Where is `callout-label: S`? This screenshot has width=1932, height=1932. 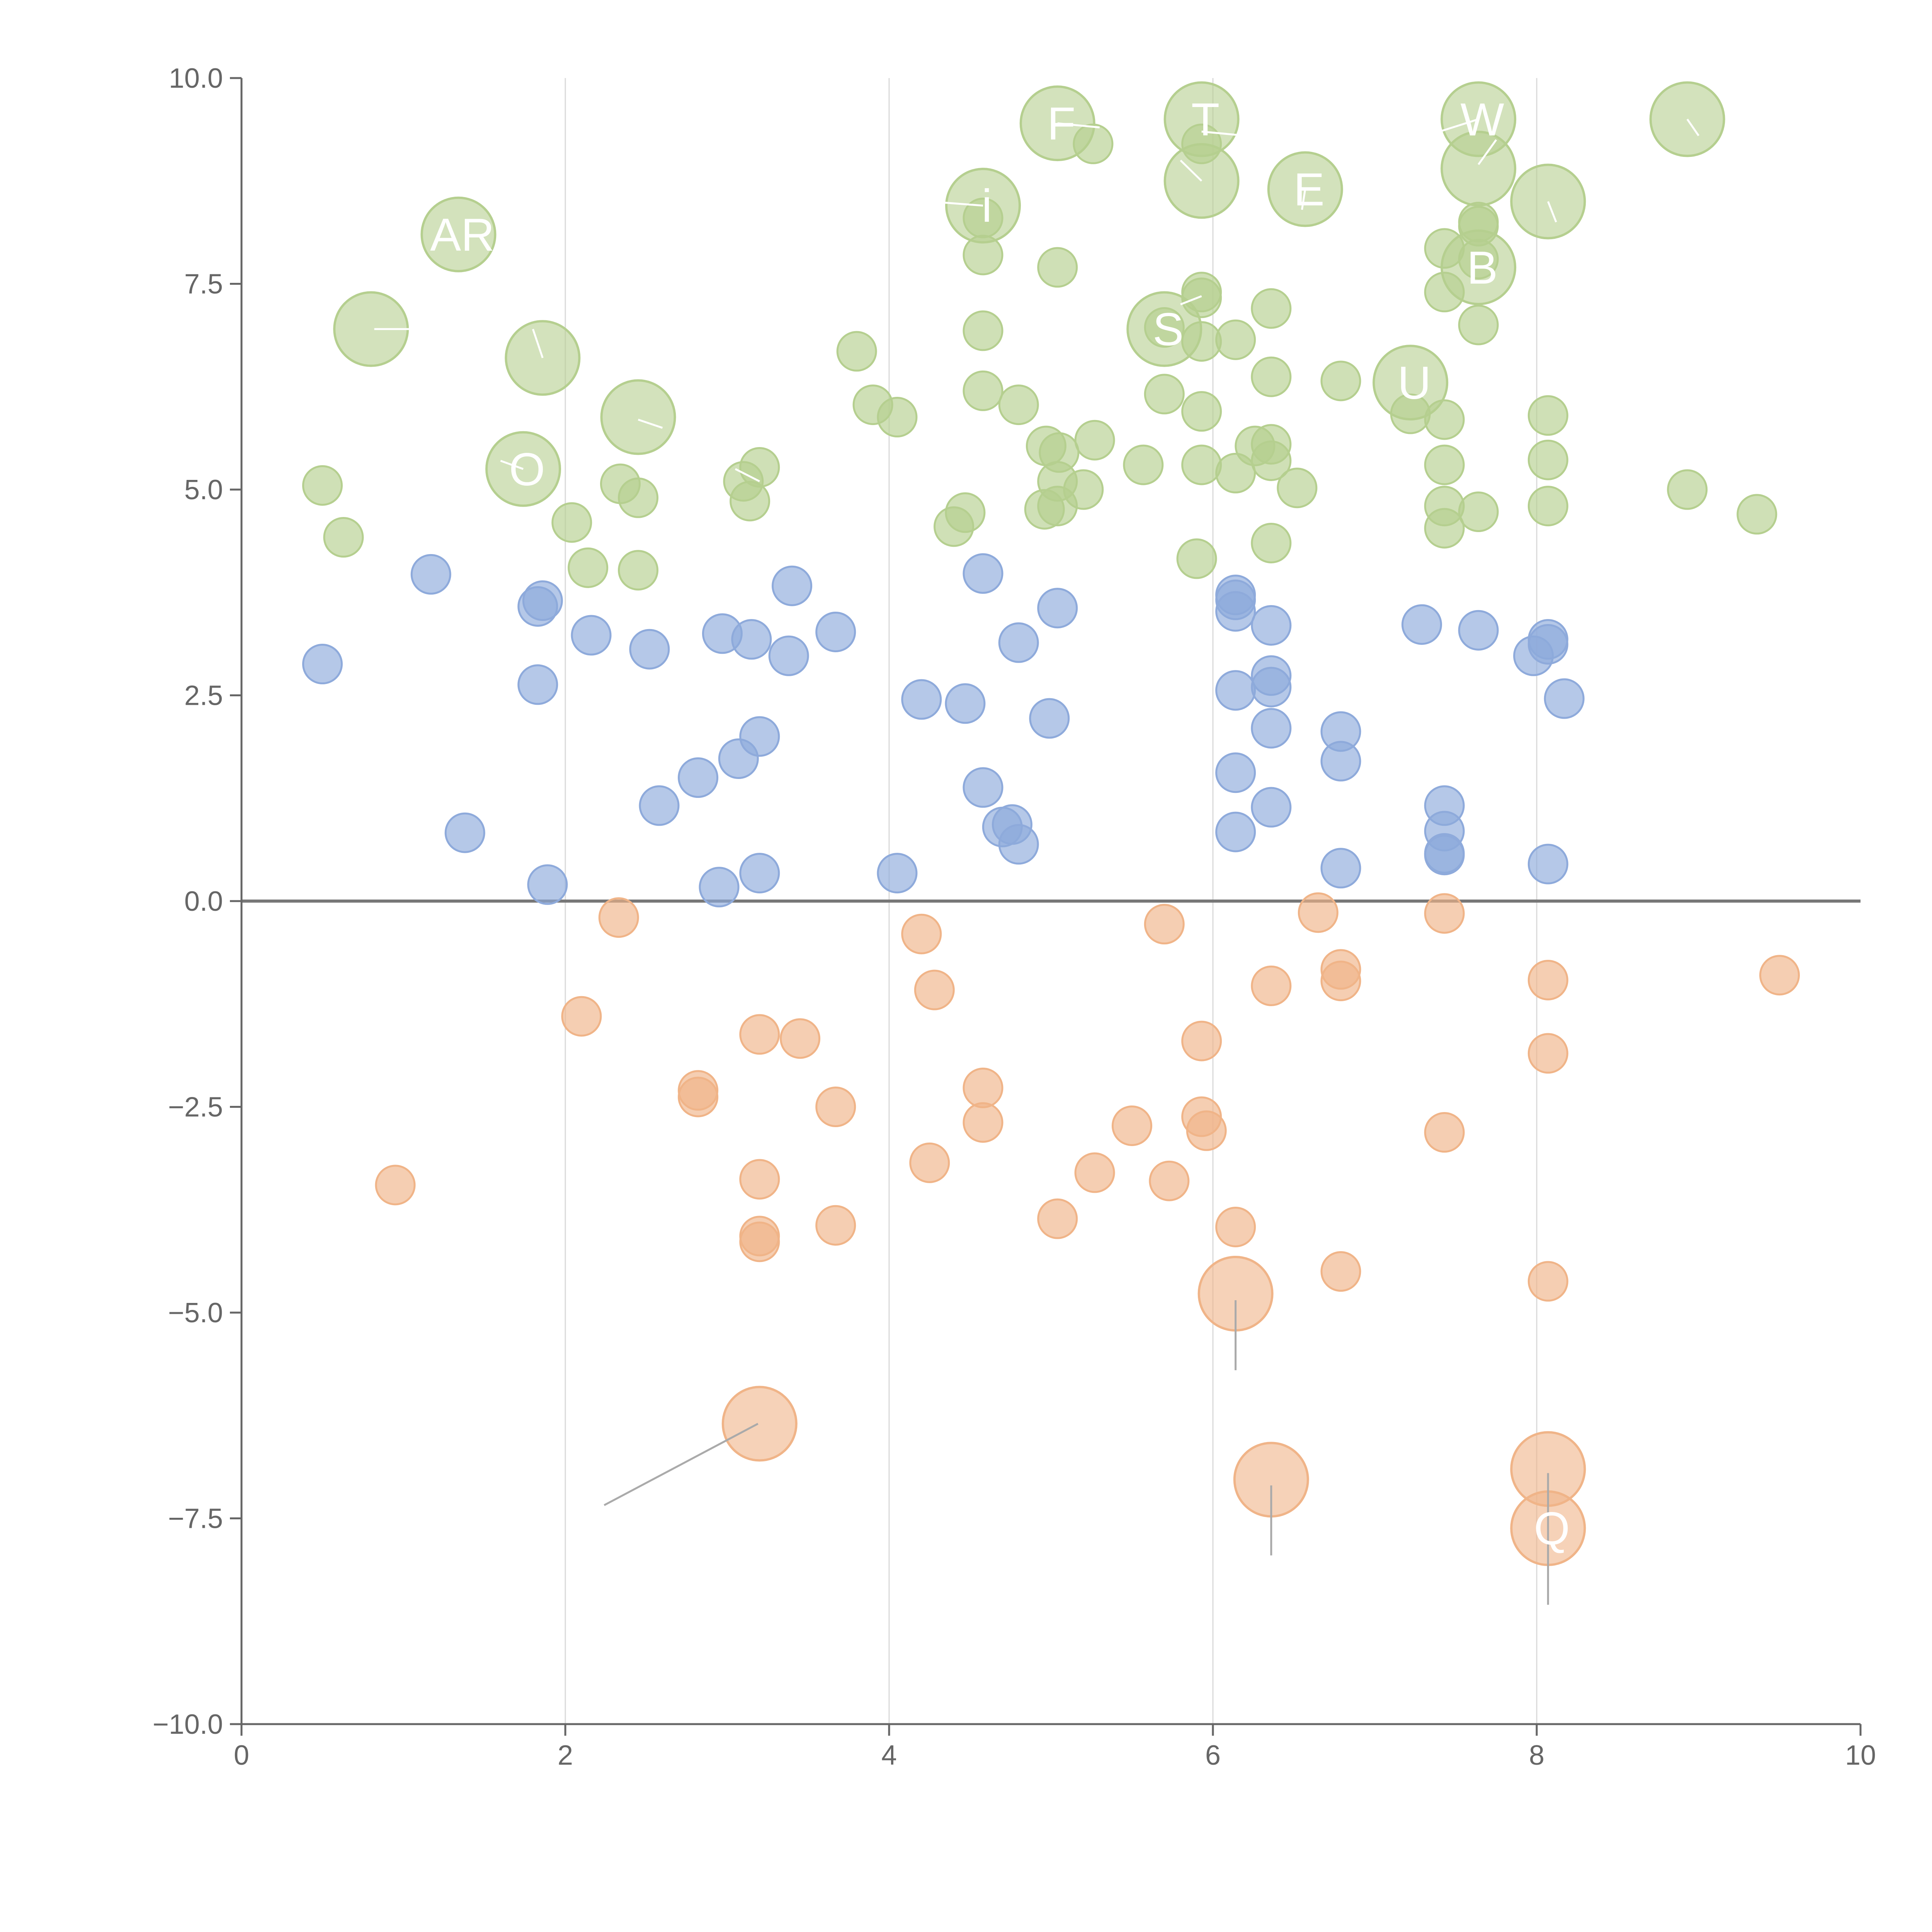 callout-label: S is located at coordinates (1169, 330).